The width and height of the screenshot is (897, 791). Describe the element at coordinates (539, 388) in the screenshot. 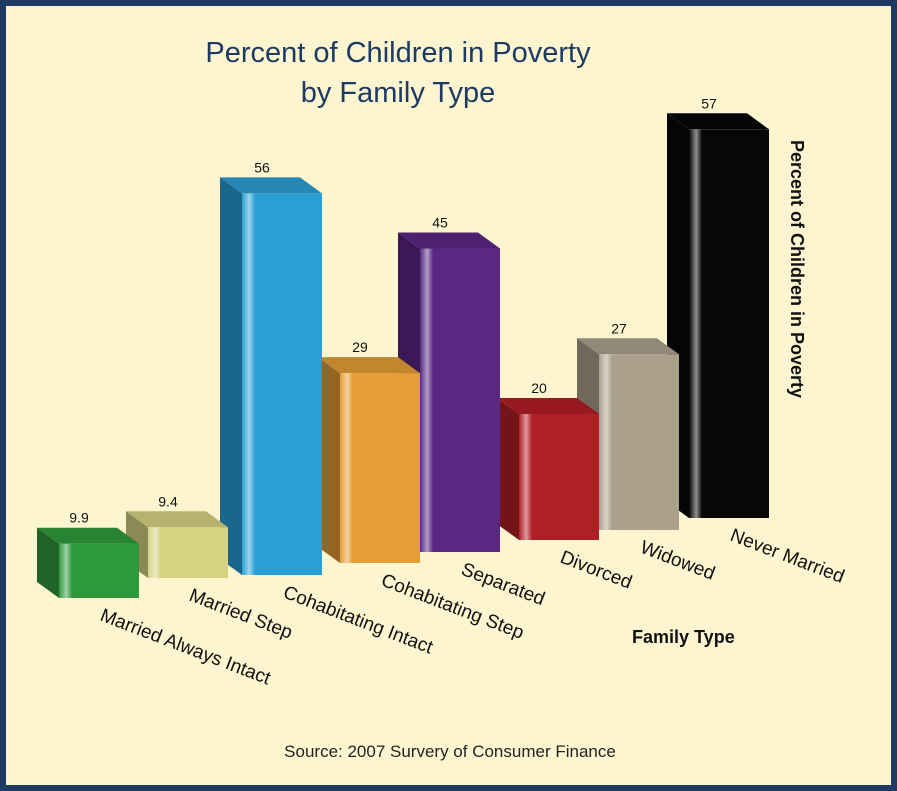

I see `value-label: 20` at that location.